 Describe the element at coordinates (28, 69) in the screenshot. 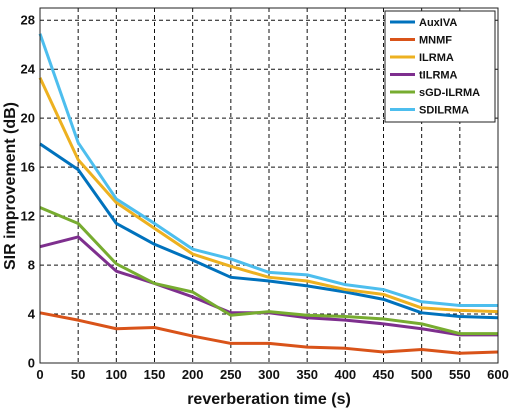

I see `y-tick-label: 24` at that location.